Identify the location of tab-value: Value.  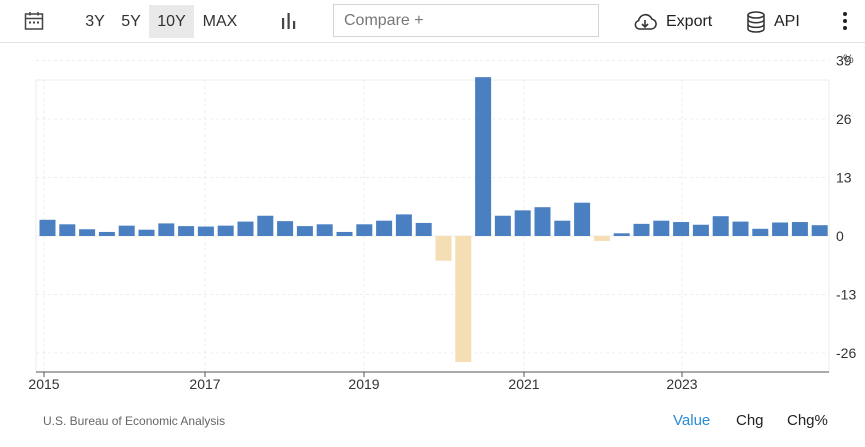
(692, 420).